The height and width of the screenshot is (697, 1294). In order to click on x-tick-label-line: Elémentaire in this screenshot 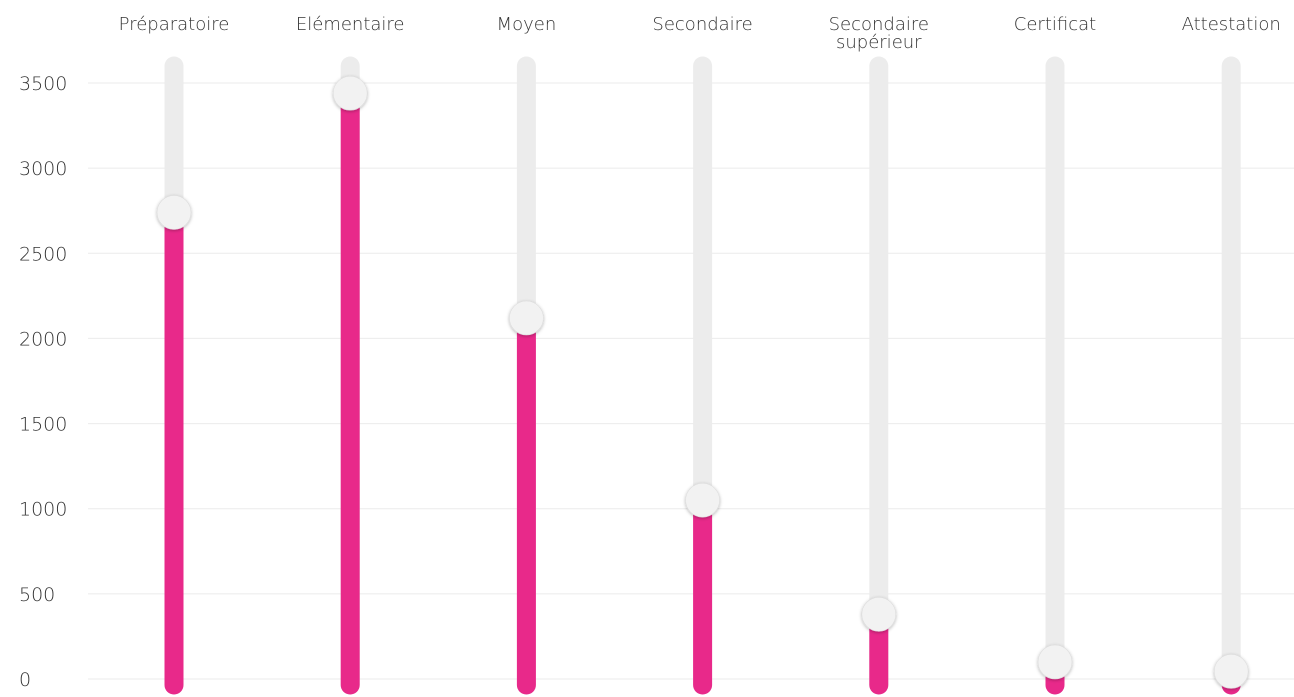, I will do `click(350, 24)`.